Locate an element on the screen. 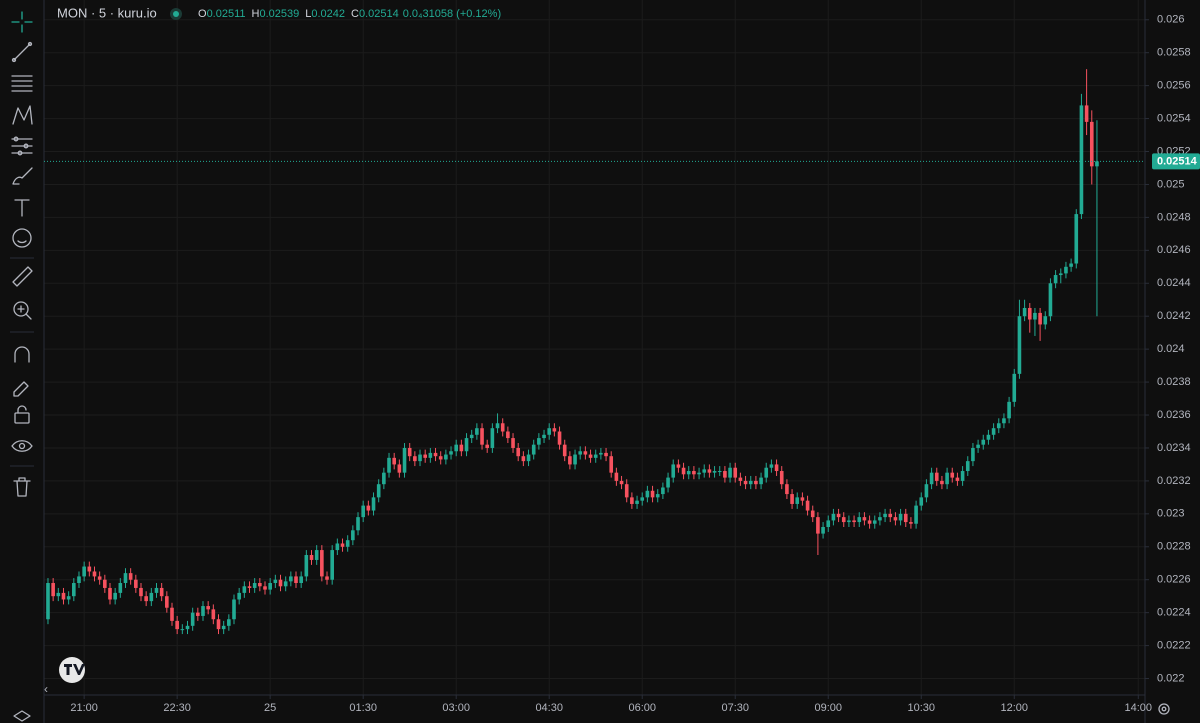 Image resolution: width=1200 pixels, height=723 pixels. prediction-tool is located at coordinates (22, 146).